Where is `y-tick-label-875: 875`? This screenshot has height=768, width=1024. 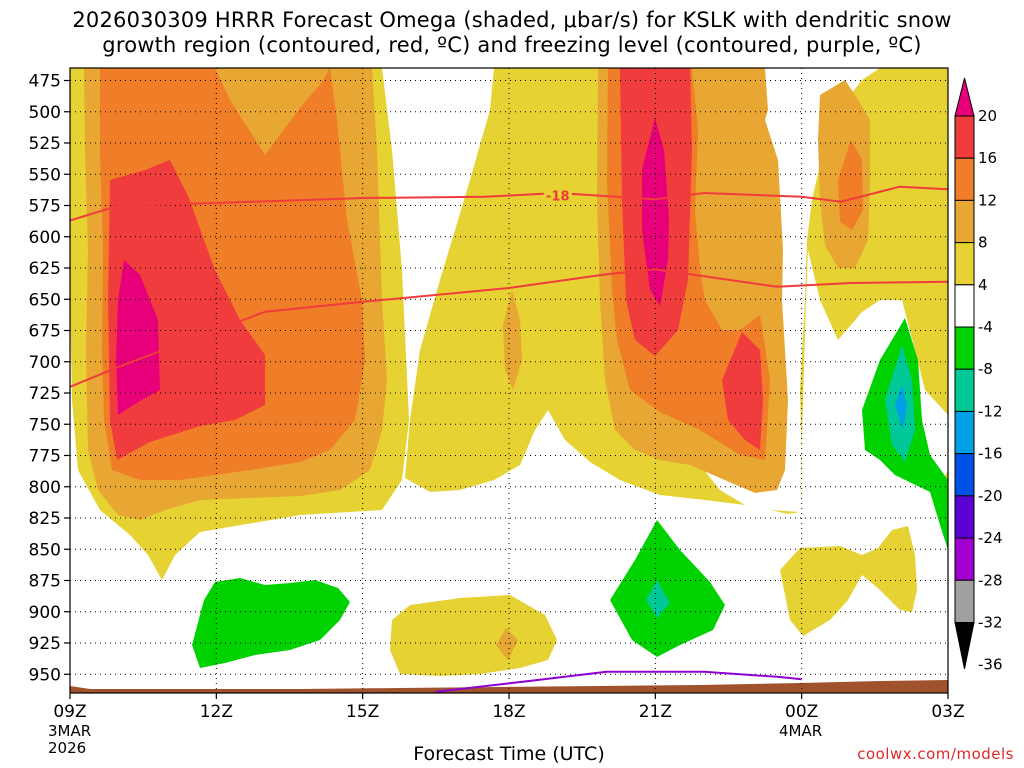 y-tick-label-875: 875 is located at coordinates (45, 582).